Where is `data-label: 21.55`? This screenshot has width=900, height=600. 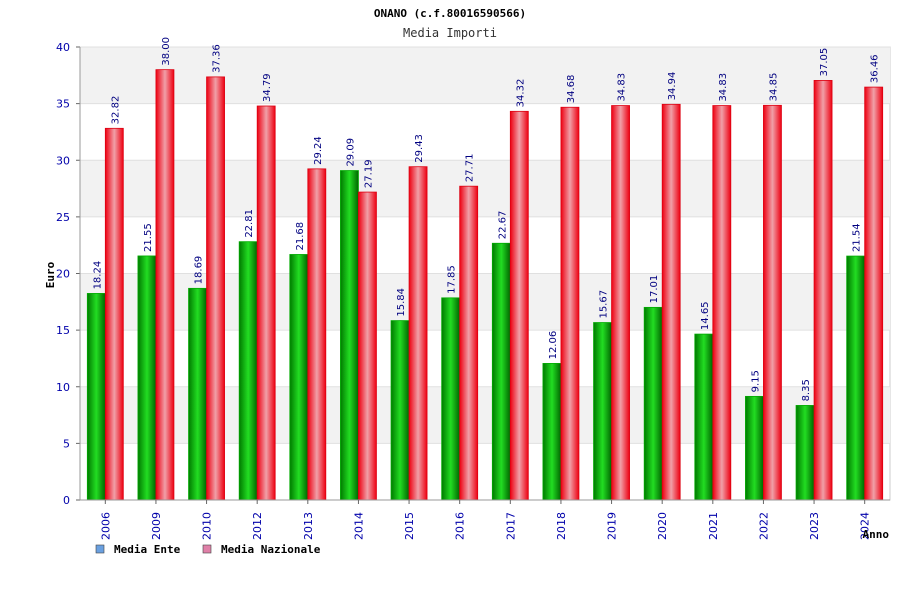
data-label: 21.55 is located at coordinates (148, 237).